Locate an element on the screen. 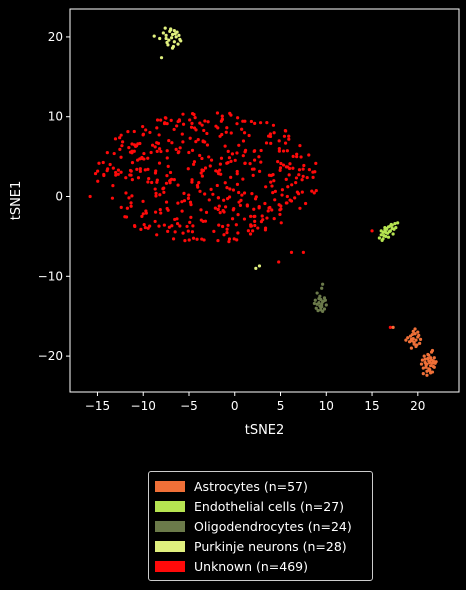  legend-label-purkinje: Purkinje neurons (n=28) is located at coordinates (270, 546).